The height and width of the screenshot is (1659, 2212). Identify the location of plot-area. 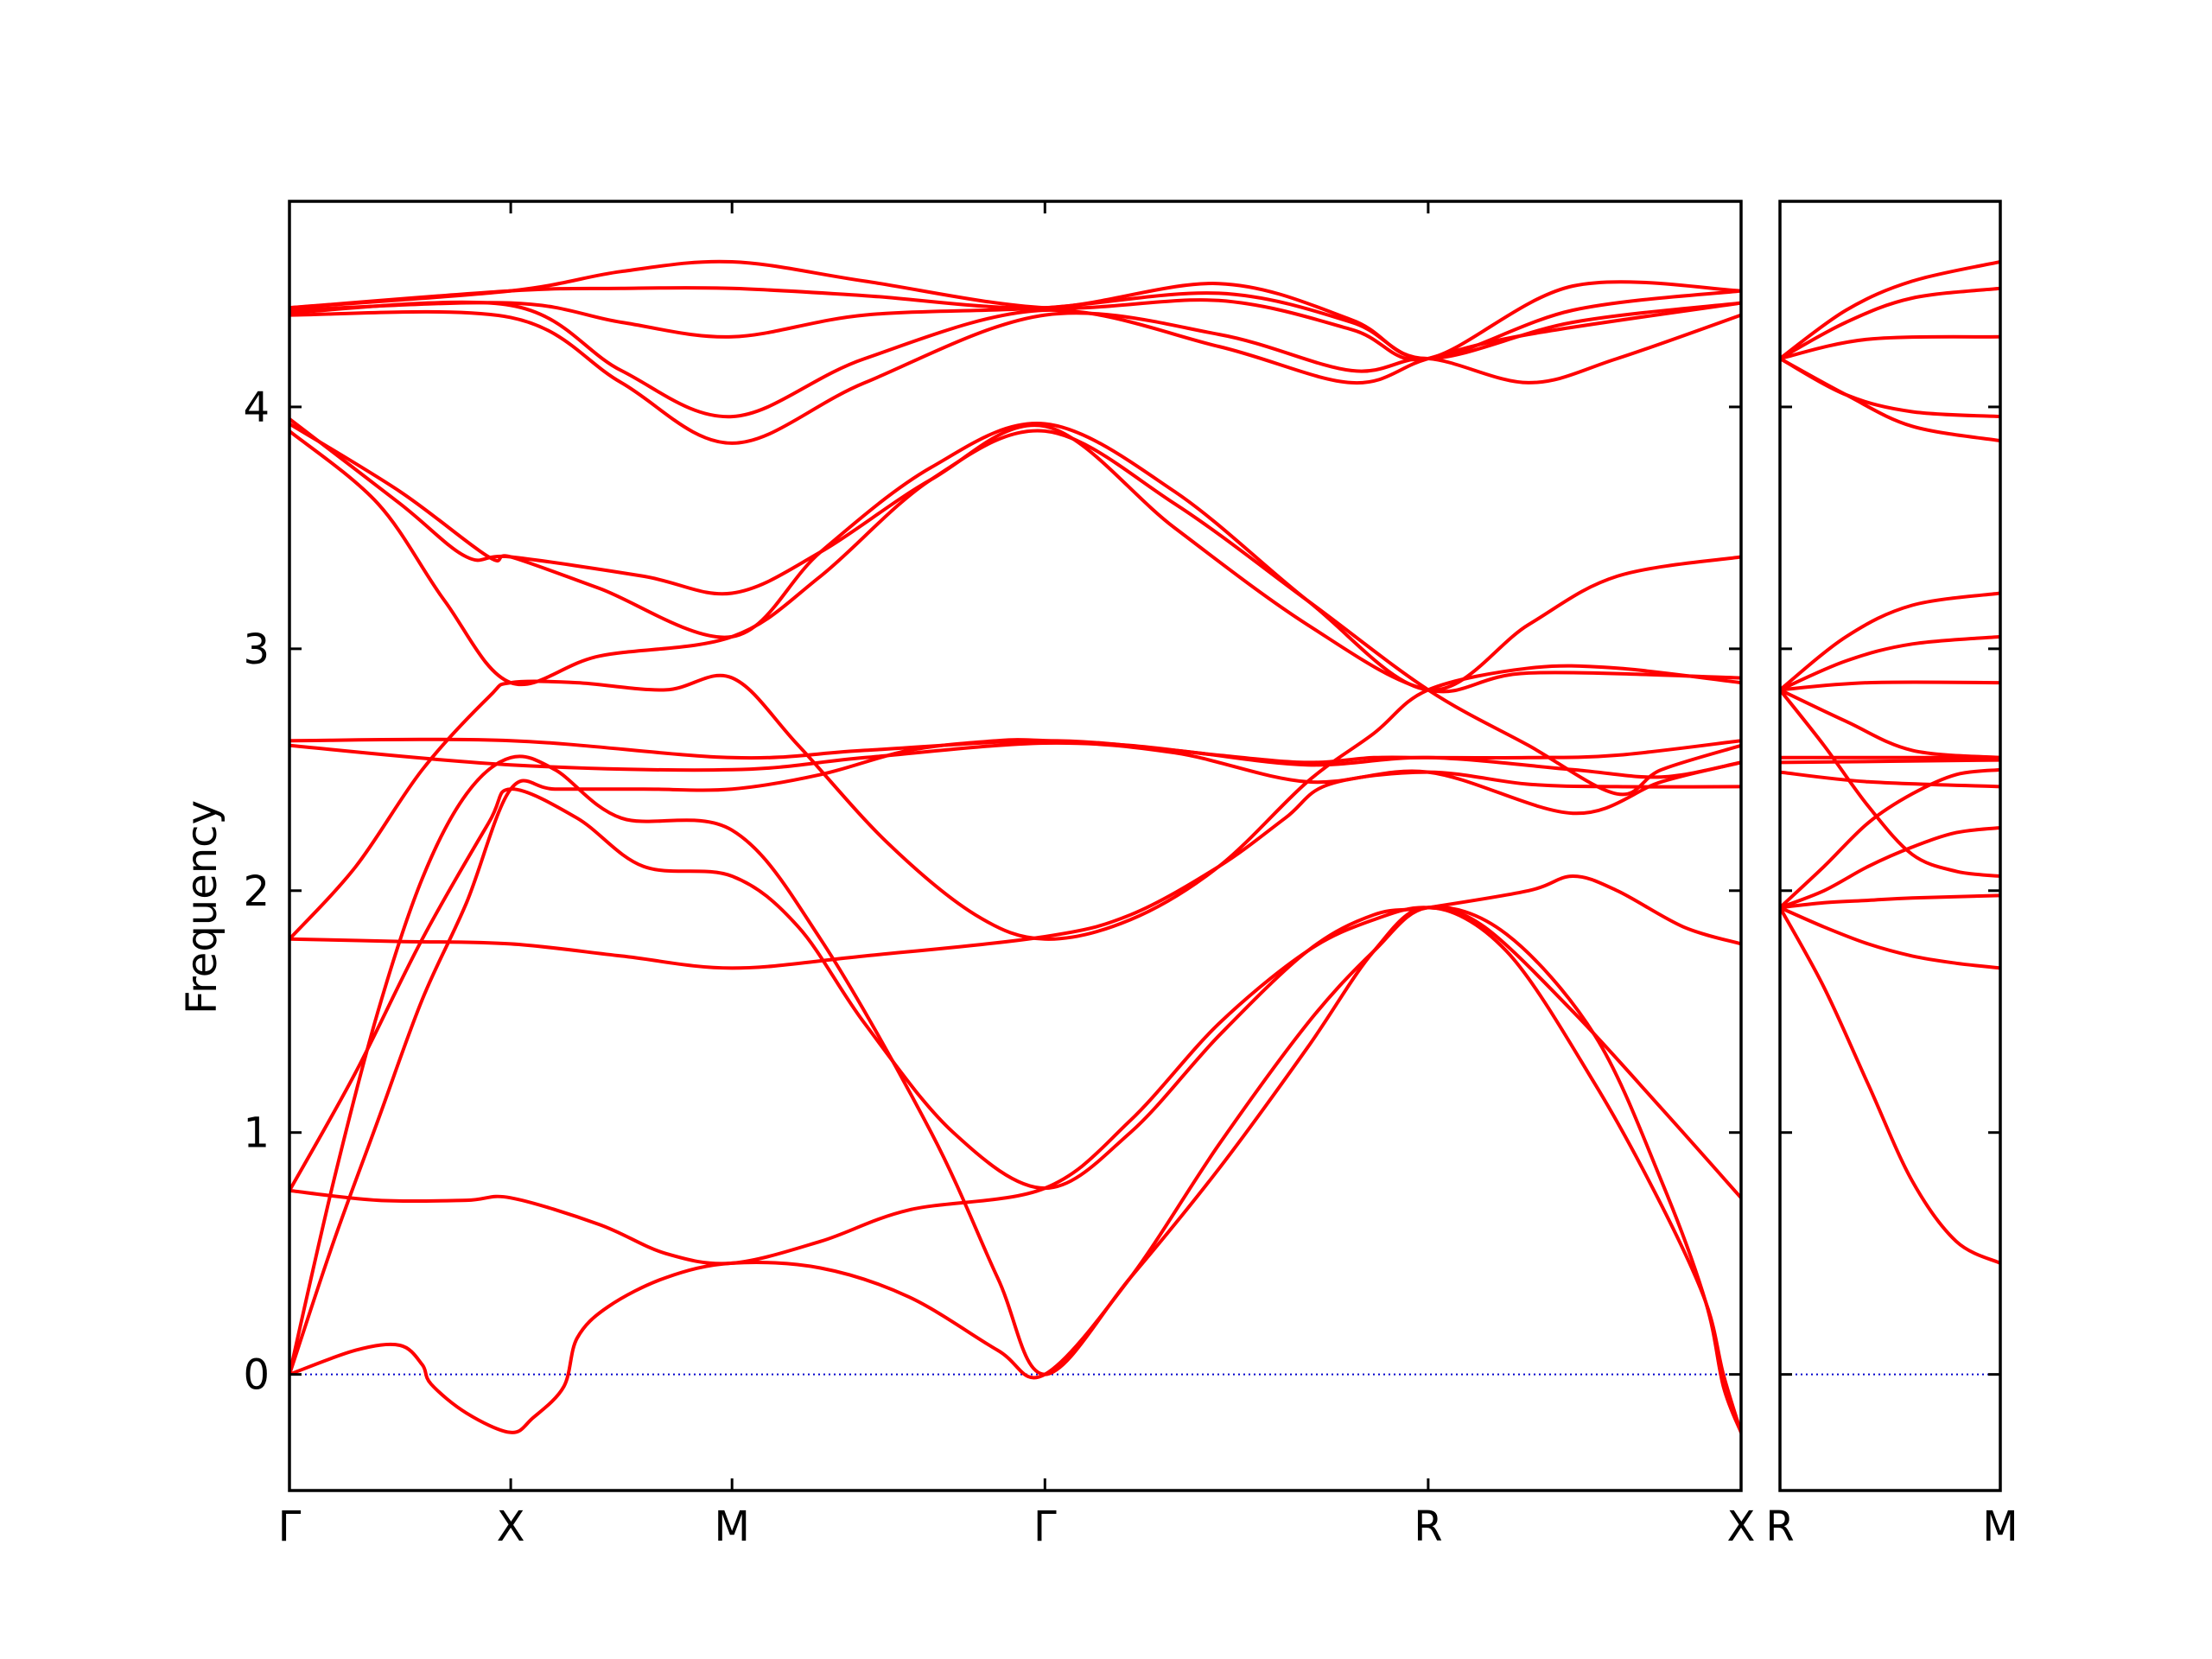
(1890, 818).